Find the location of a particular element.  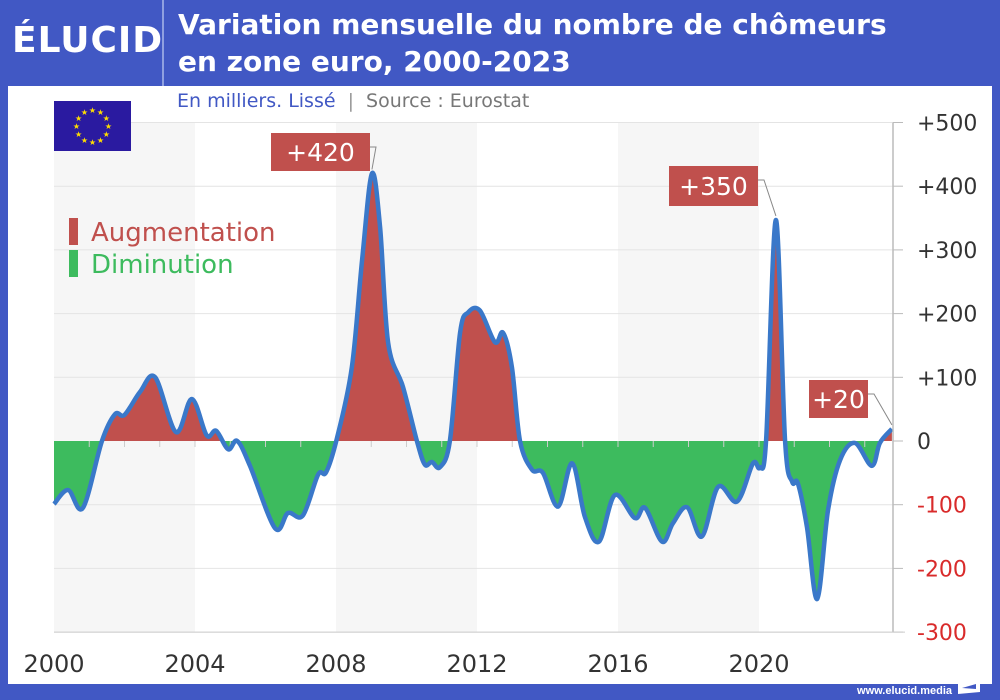

subtitle-source: Source : Eurostat is located at coordinates (448, 101).